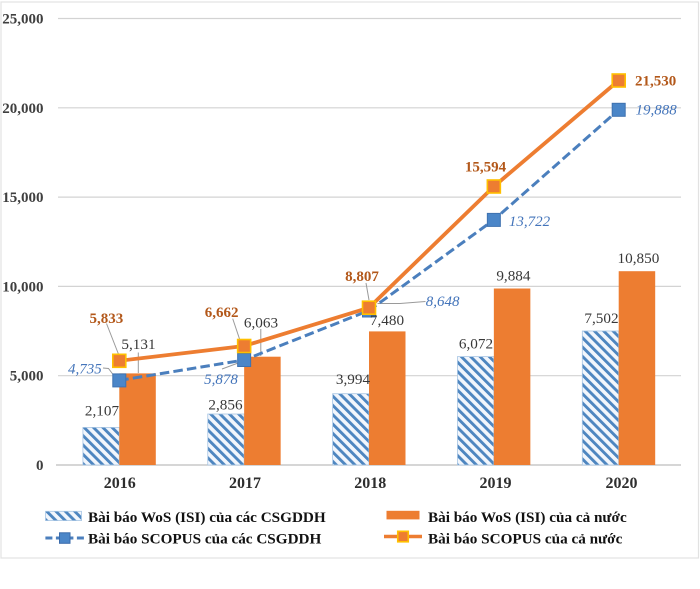 Image resolution: width=700 pixels, height=589 pixels. Describe the element at coordinates (138, 344) in the screenshot. I see `svg-text: 5,131` at that location.